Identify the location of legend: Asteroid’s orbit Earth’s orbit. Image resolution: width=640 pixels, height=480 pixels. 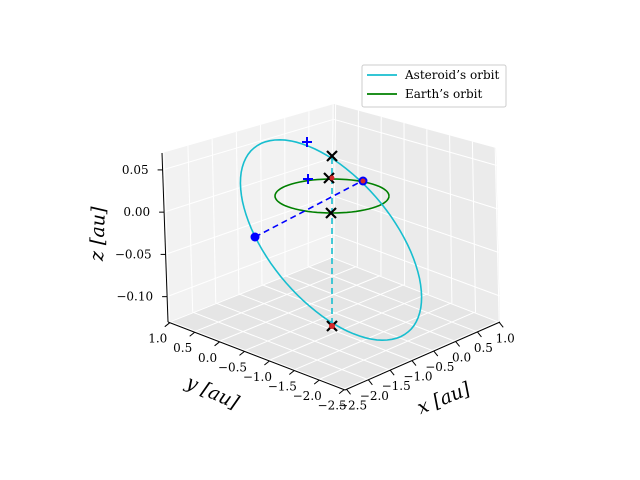
(434, 86).